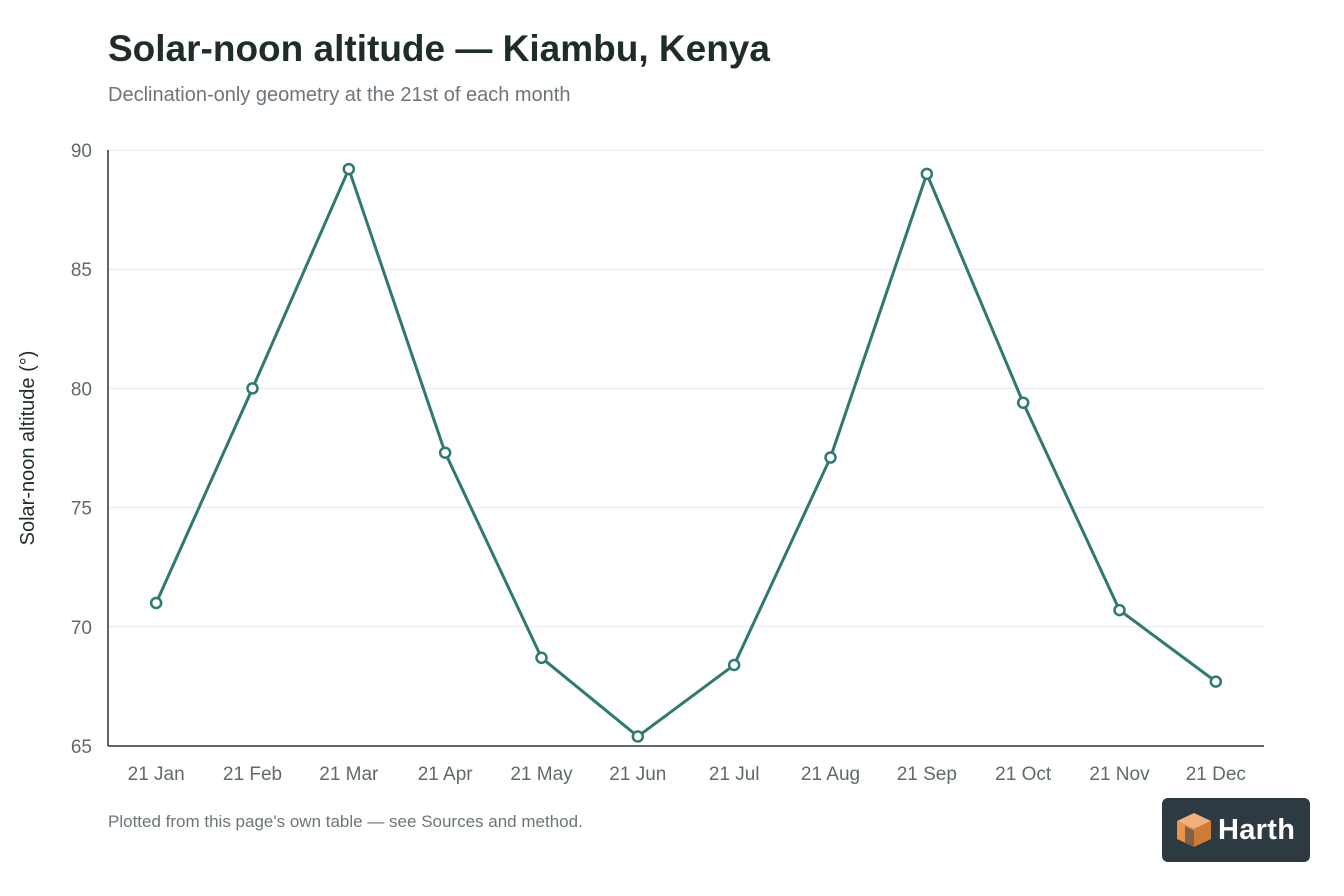 This screenshot has width=1344, height=896. What do you see at coordinates (81, 509) in the screenshot?
I see `y-tick-label: 75` at bounding box center [81, 509].